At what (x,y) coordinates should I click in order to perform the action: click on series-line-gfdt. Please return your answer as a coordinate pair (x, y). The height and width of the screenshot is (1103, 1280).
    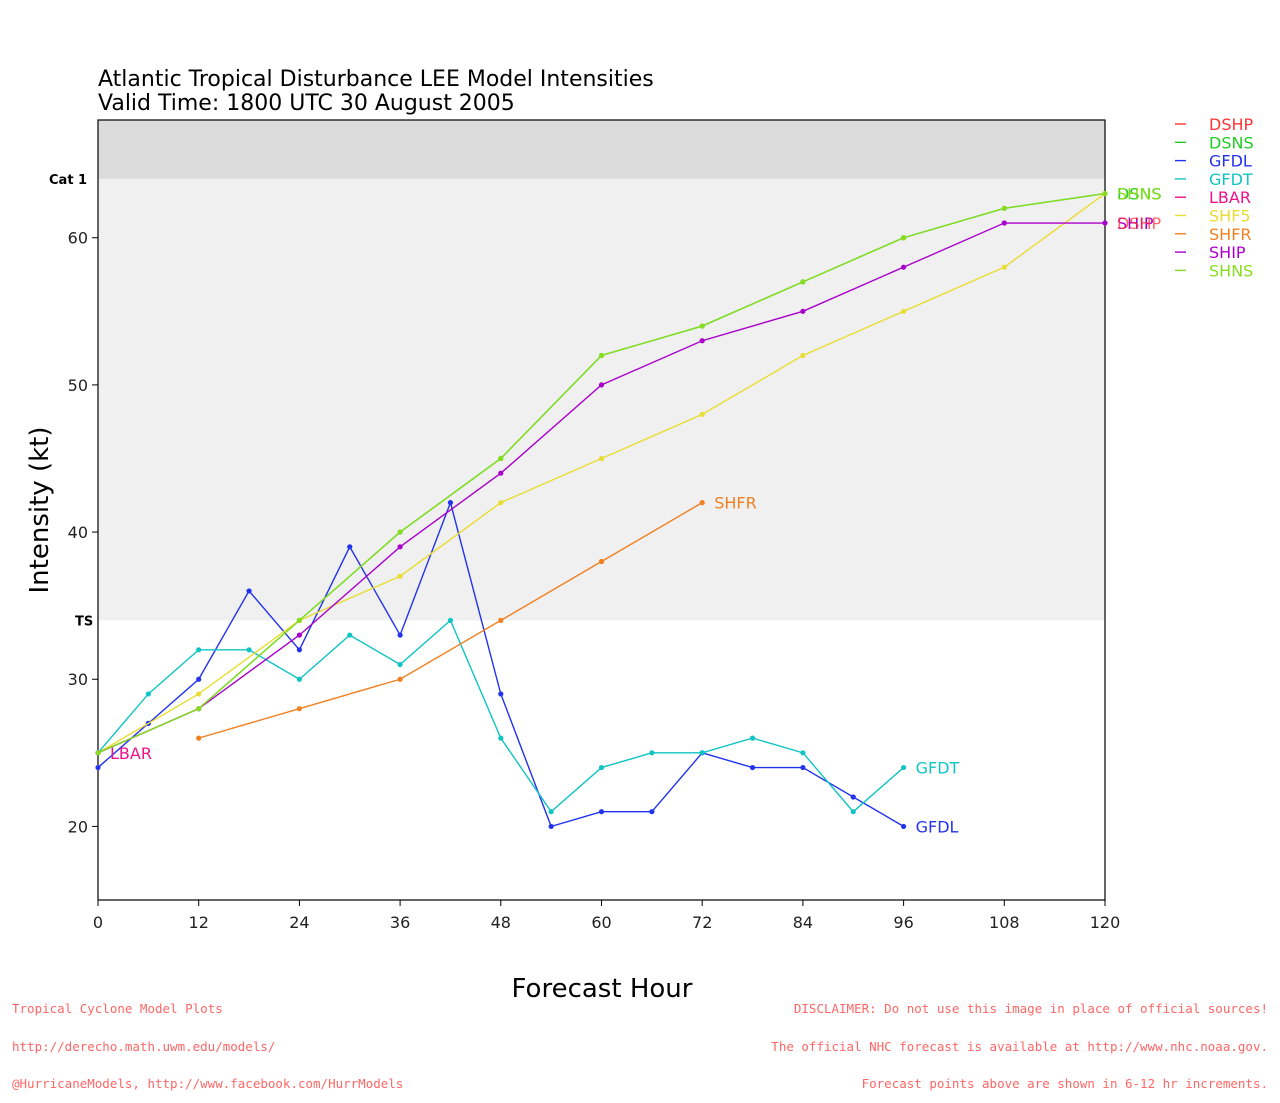
    Looking at the image, I should click on (501, 716).